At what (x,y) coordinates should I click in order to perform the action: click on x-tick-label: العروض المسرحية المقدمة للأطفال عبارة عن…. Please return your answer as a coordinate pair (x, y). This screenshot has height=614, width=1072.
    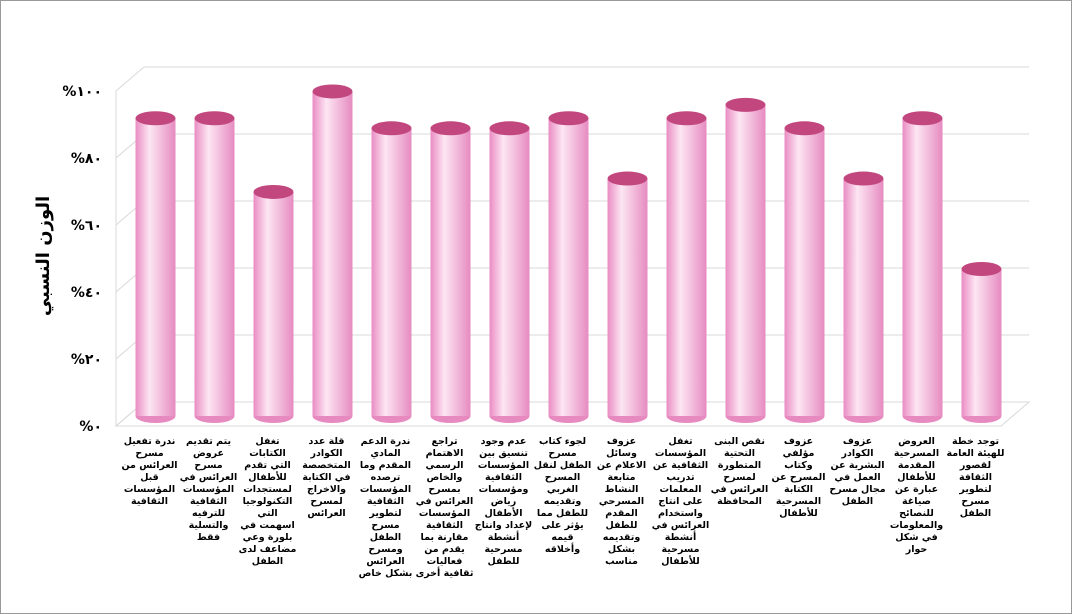
    Looking at the image, I should click on (916, 495).